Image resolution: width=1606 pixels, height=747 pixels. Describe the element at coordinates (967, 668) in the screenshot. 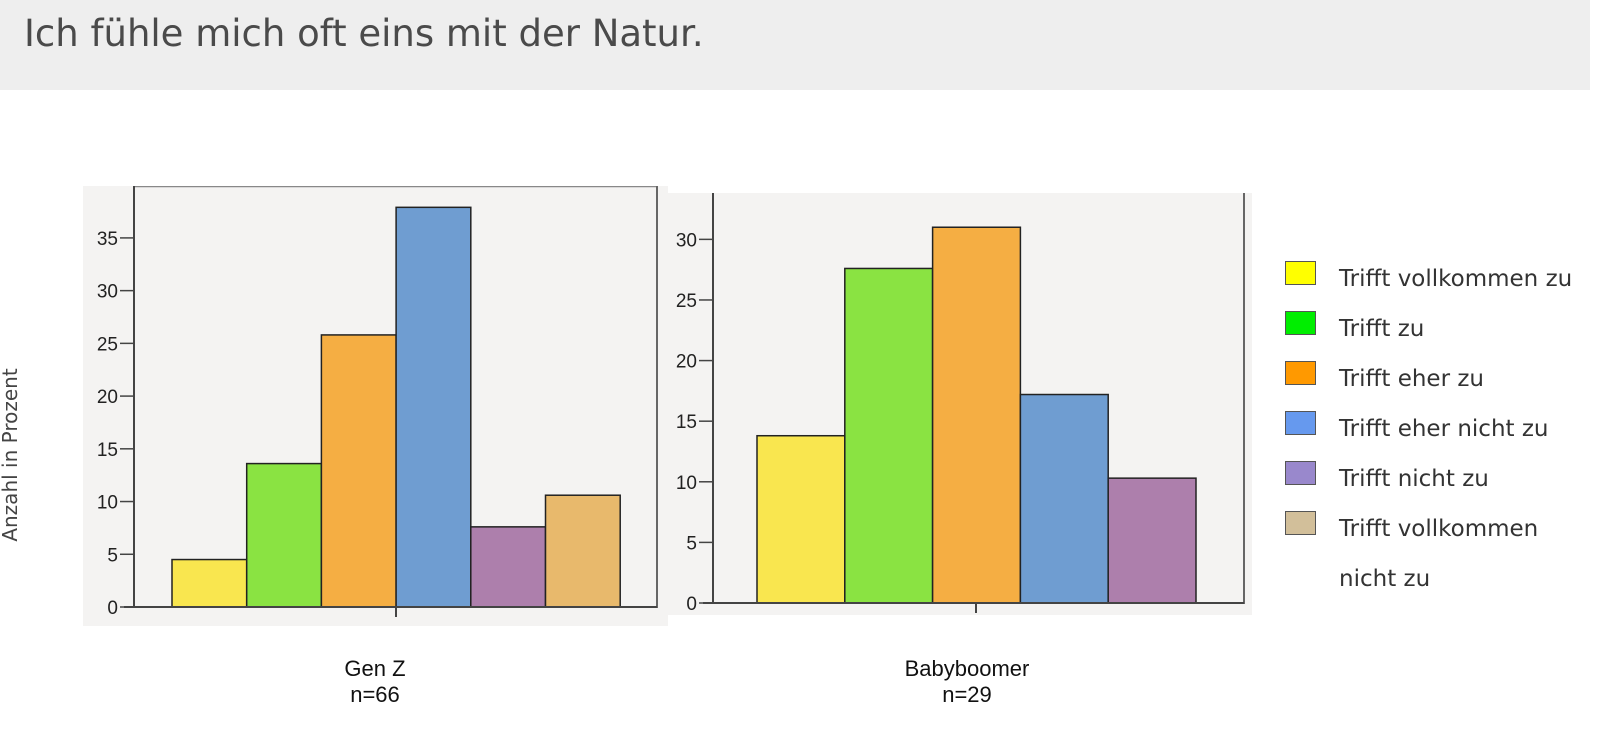

I see `group-label: Babyboomer` at that location.